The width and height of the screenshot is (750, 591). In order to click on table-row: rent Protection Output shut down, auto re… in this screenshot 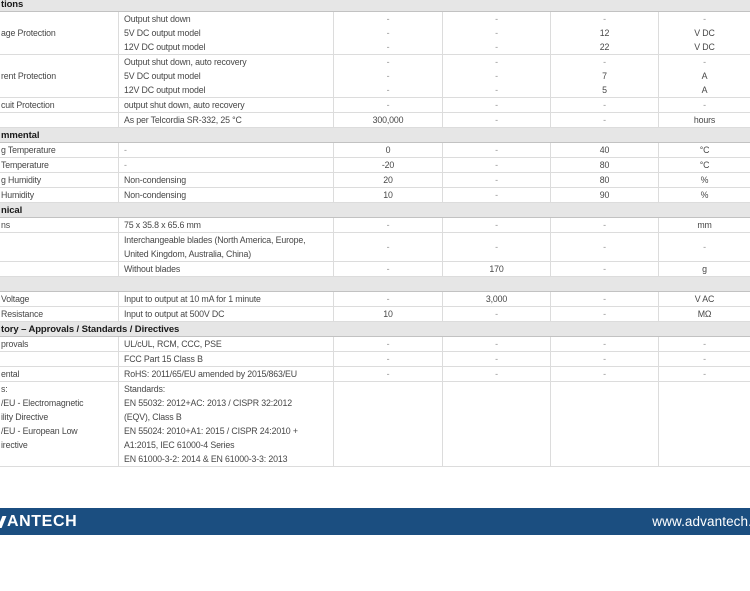, I will do `click(375, 76)`.